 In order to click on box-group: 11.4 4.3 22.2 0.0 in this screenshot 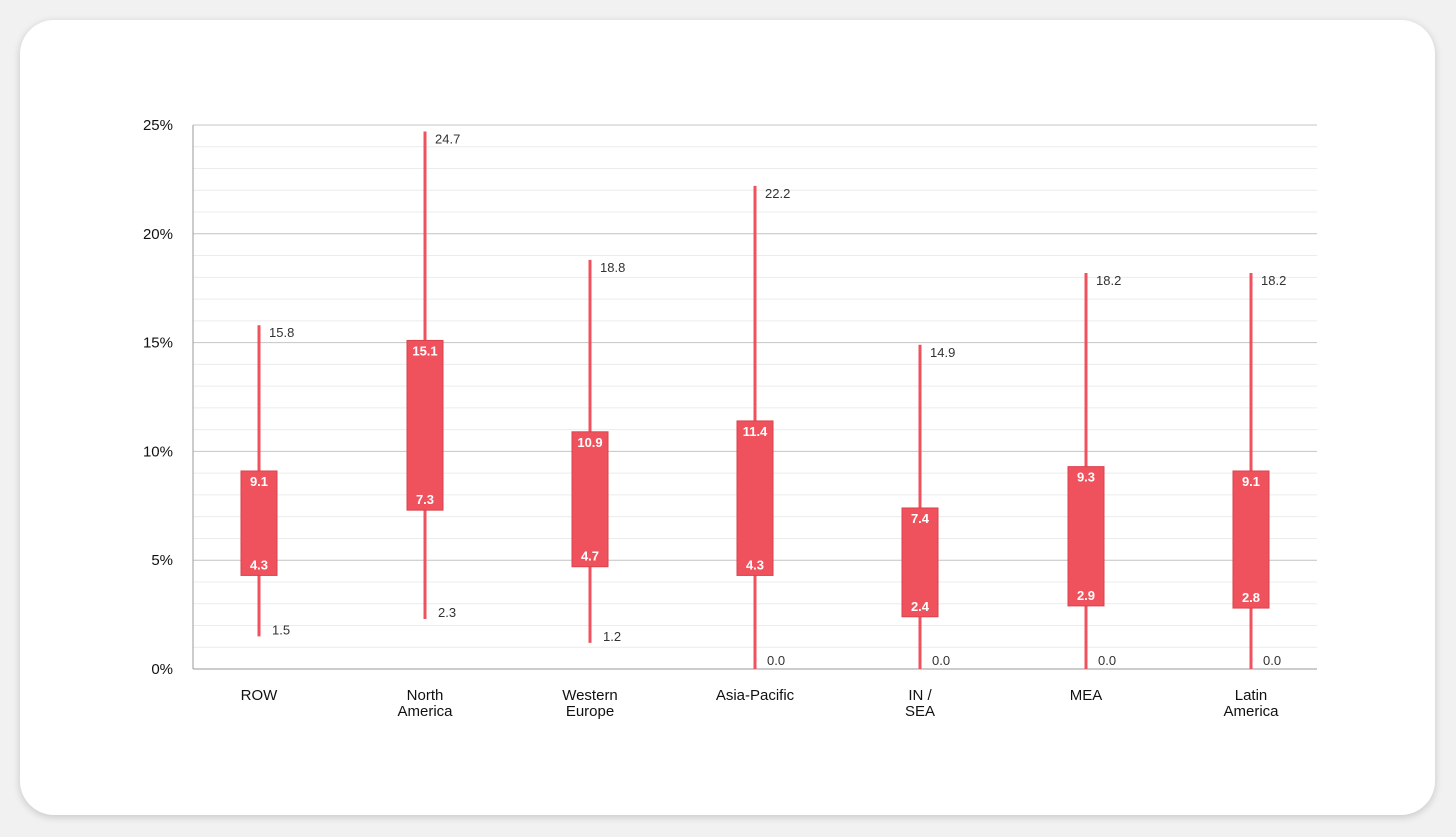, I will do `click(763, 427)`.